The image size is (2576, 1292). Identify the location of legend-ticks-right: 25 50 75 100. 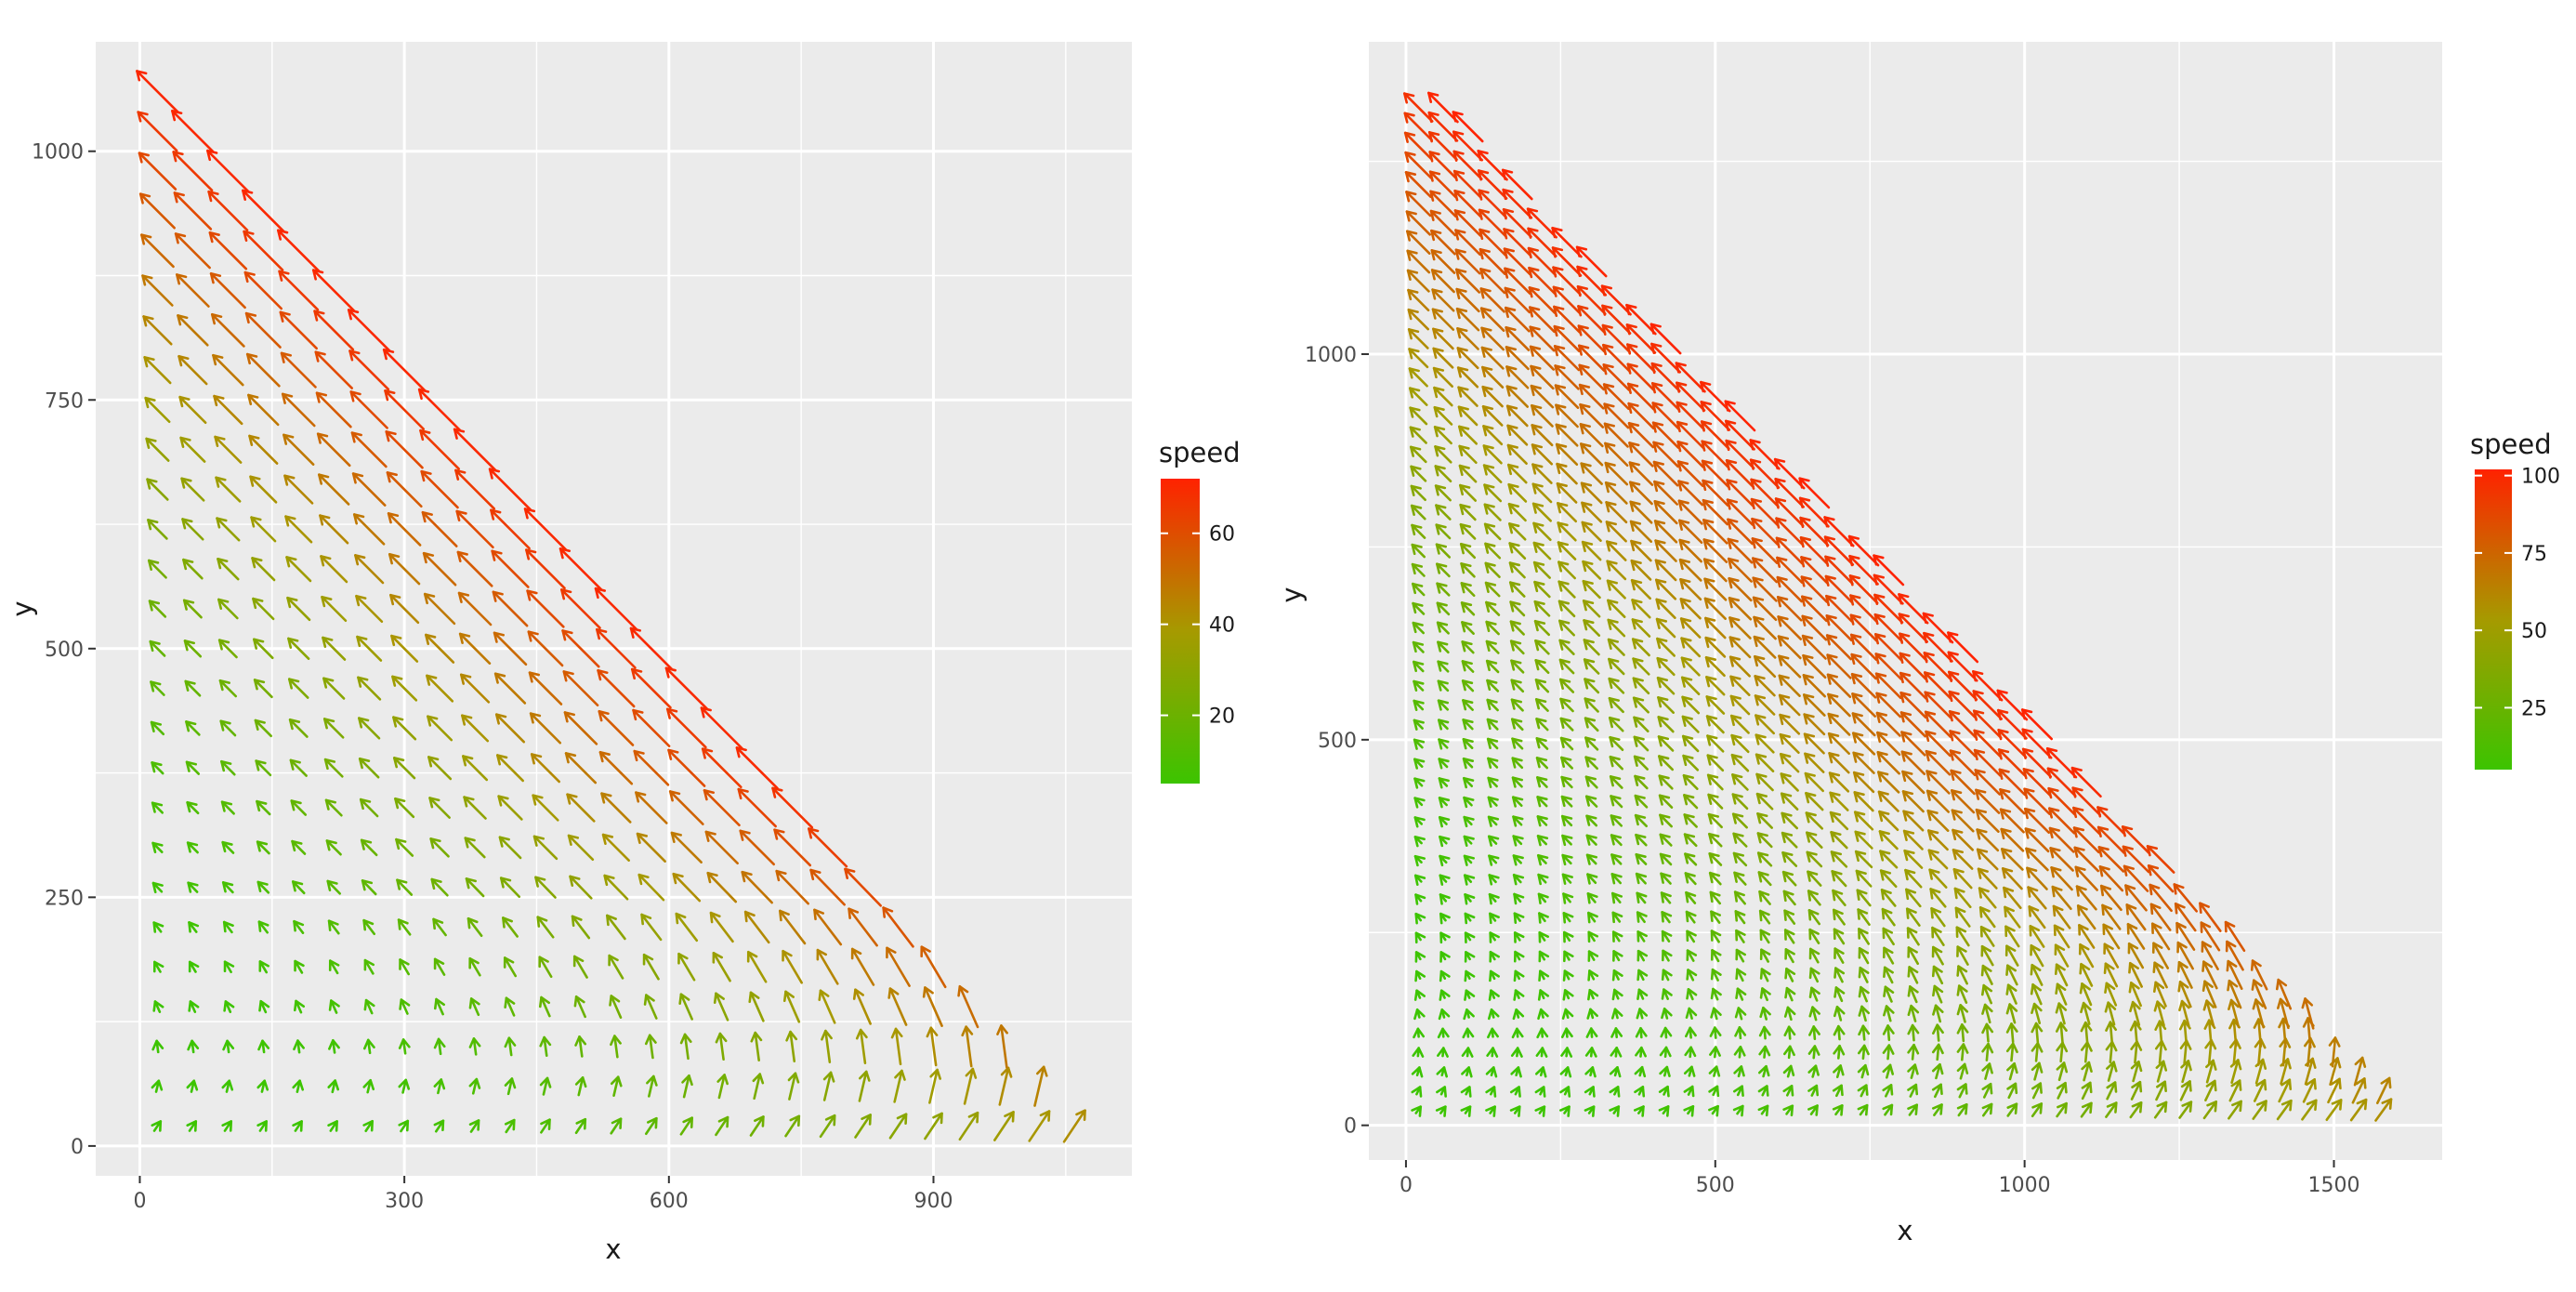
(2517, 593).